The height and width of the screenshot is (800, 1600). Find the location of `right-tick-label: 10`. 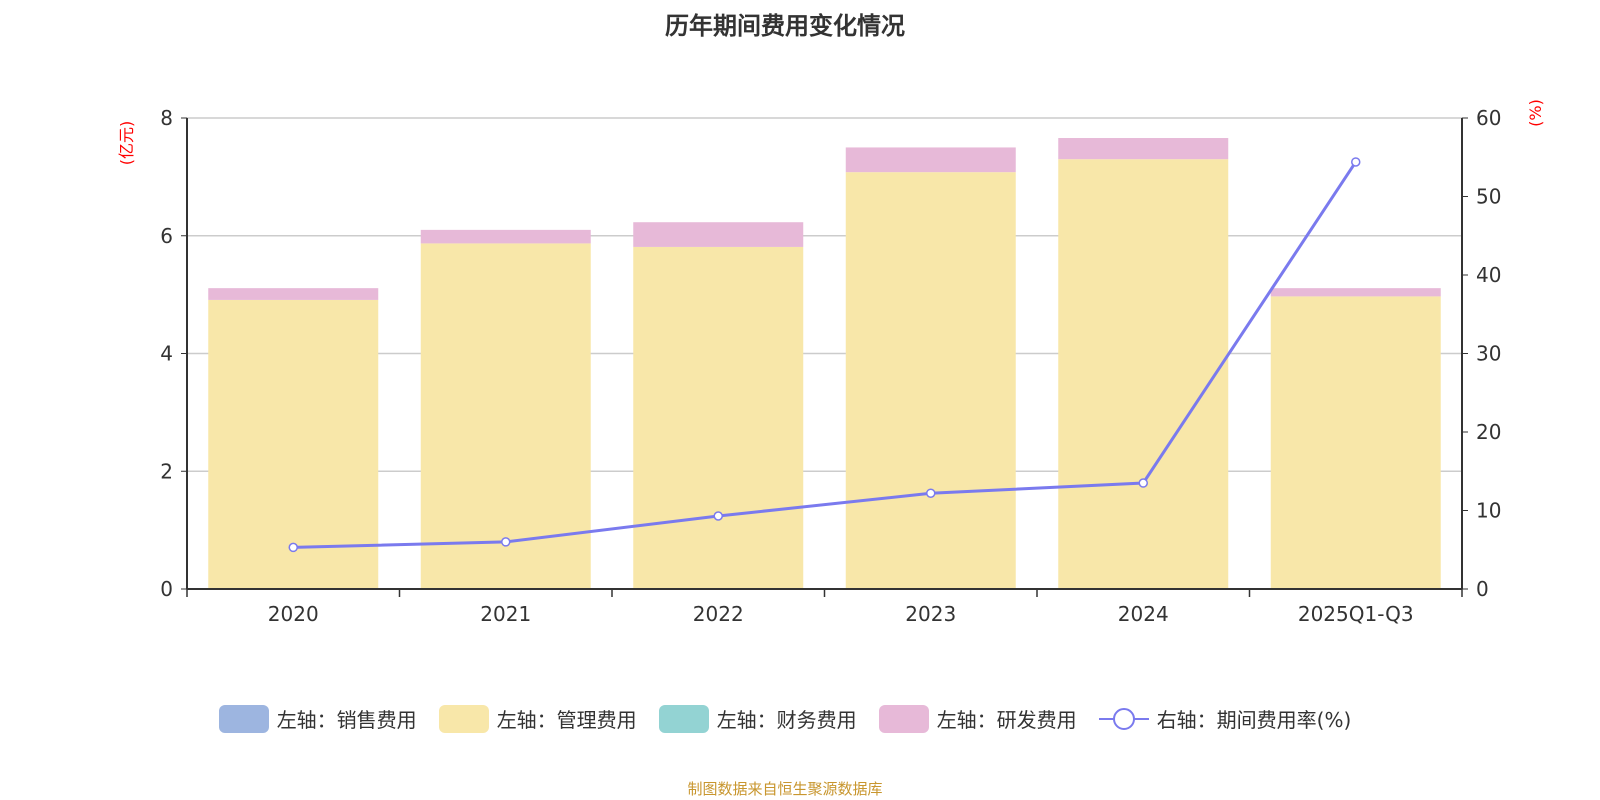

right-tick-label: 10 is located at coordinates (1488, 511).